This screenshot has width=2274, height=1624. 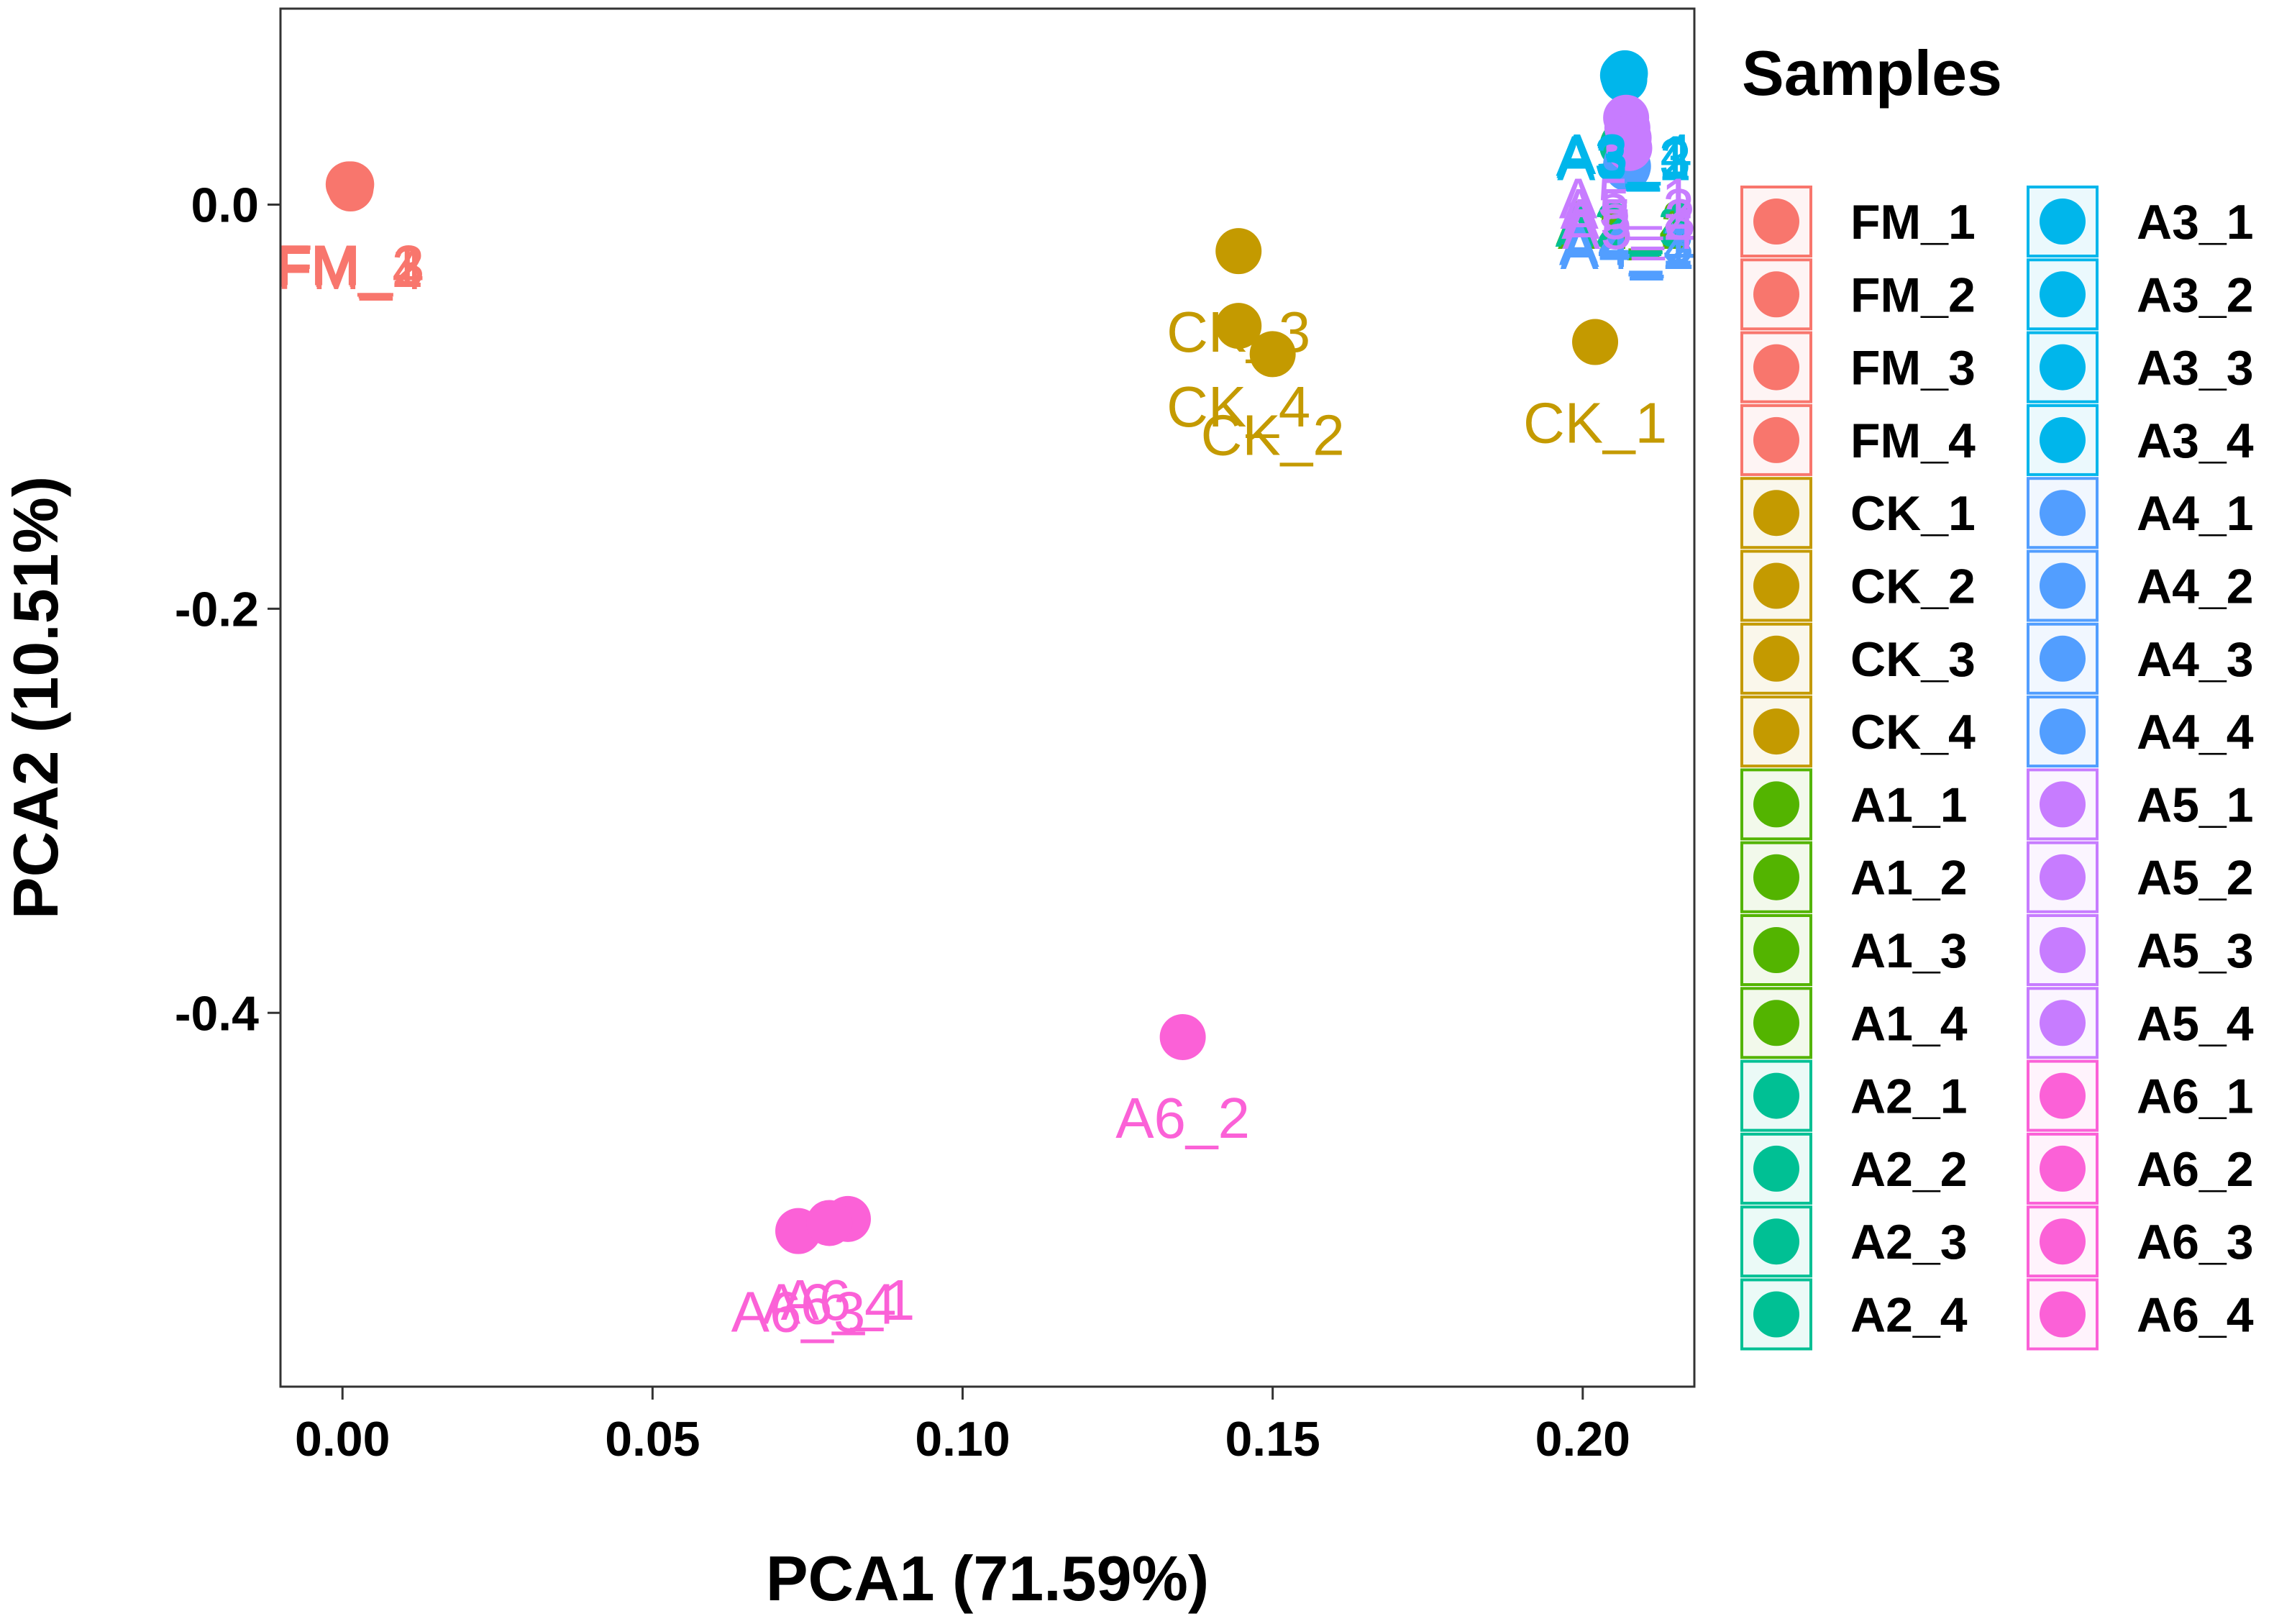 What do you see at coordinates (1858, 367) in the screenshot?
I see `legend-item-fm-3: FM_3` at bounding box center [1858, 367].